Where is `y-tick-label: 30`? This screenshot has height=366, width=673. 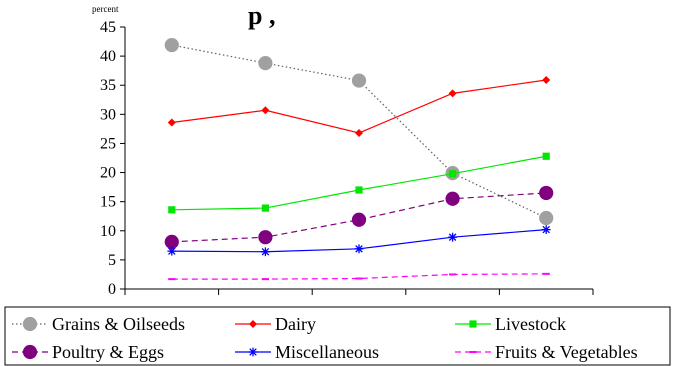 y-tick-label: 30 is located at coordinates (108, 114).